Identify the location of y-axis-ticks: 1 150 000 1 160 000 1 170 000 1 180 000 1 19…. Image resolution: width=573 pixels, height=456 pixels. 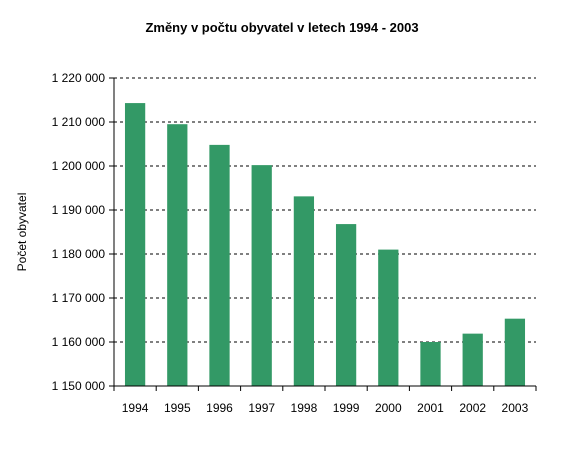
(83, 232).